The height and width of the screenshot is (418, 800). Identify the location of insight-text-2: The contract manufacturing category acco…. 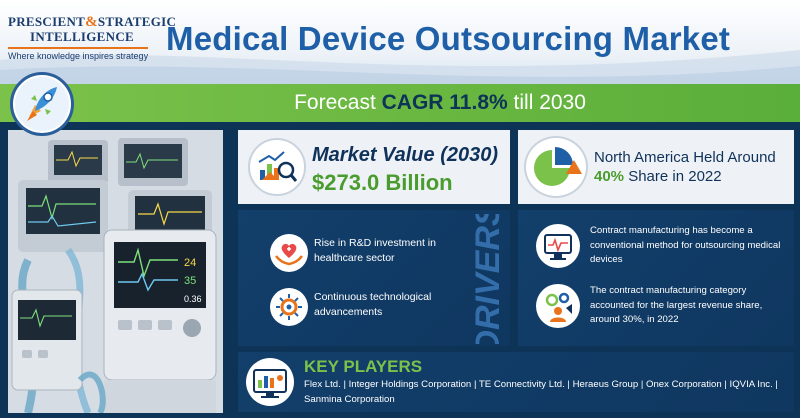
(676, 305).